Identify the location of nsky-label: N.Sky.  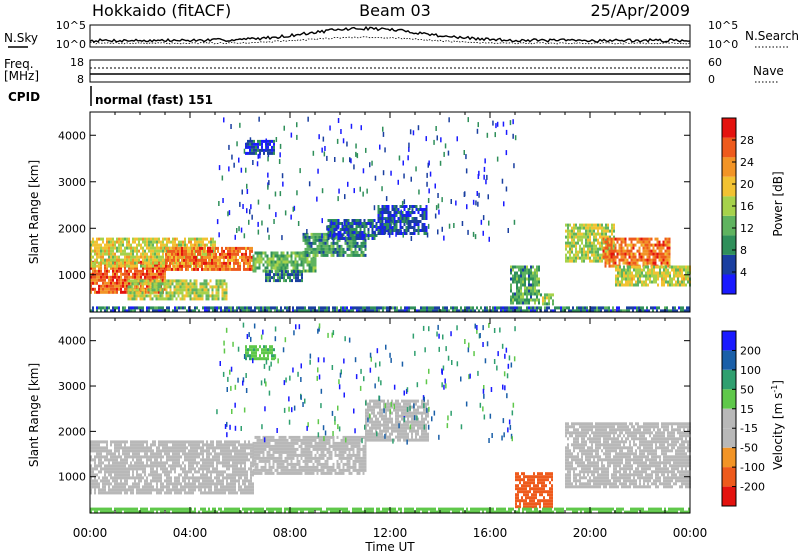
(21, 38).